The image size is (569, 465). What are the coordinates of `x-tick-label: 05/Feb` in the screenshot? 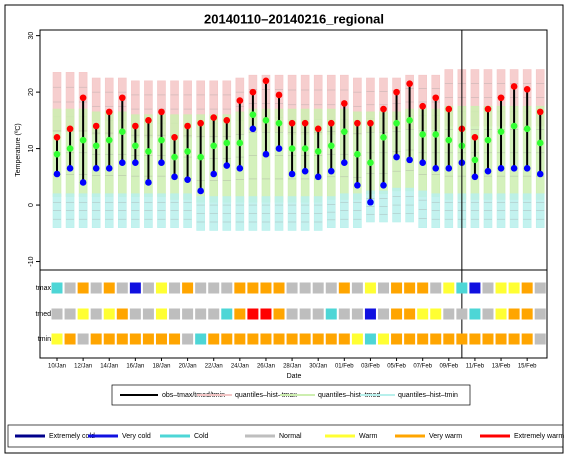 It's located at (396, 367).